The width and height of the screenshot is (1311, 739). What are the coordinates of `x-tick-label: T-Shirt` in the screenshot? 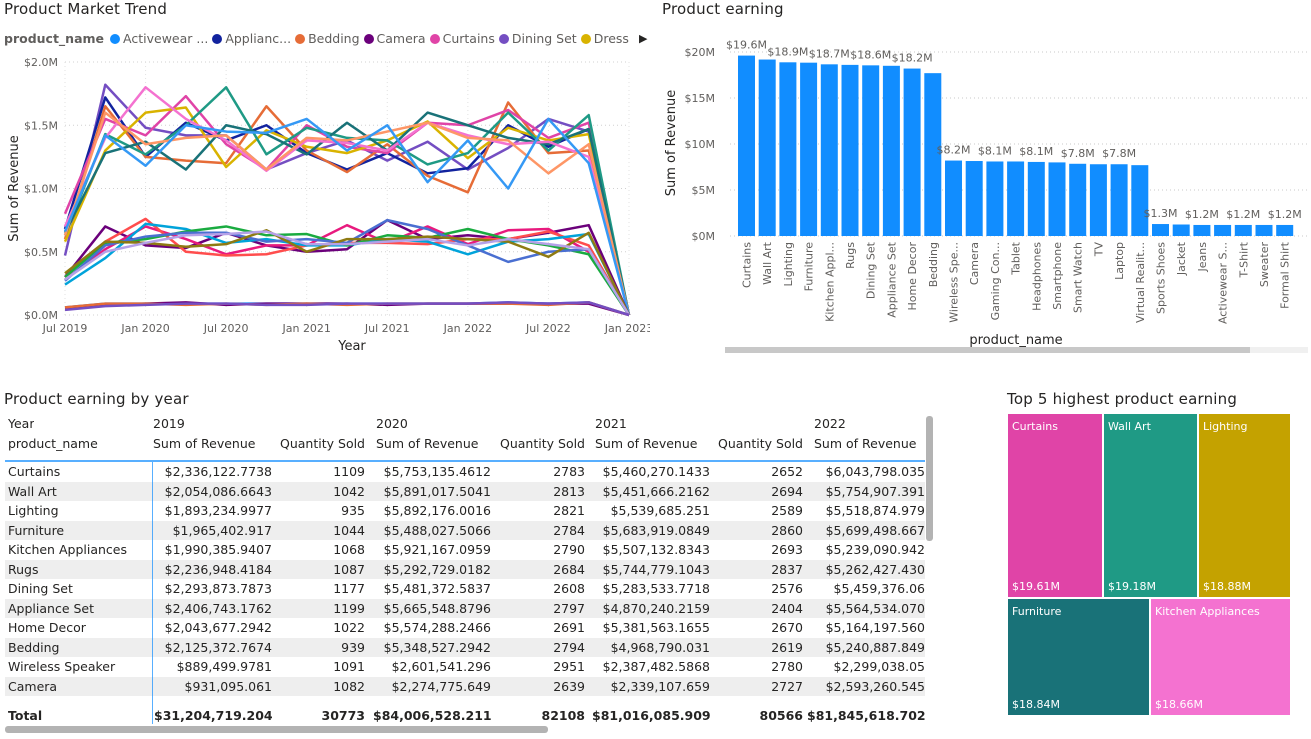 It's located at (1243, 259).